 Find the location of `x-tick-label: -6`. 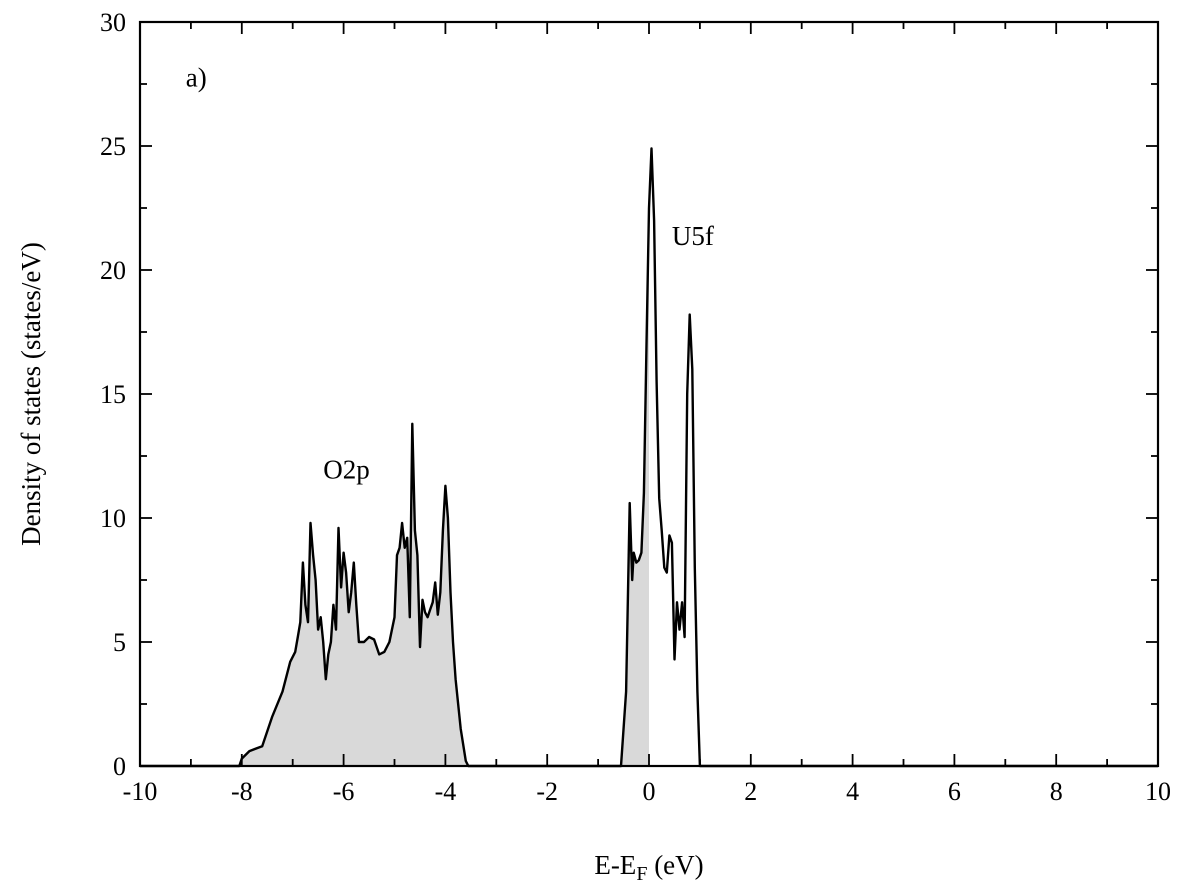

x-tick-label: -6 is located at coordinates (344, 791).